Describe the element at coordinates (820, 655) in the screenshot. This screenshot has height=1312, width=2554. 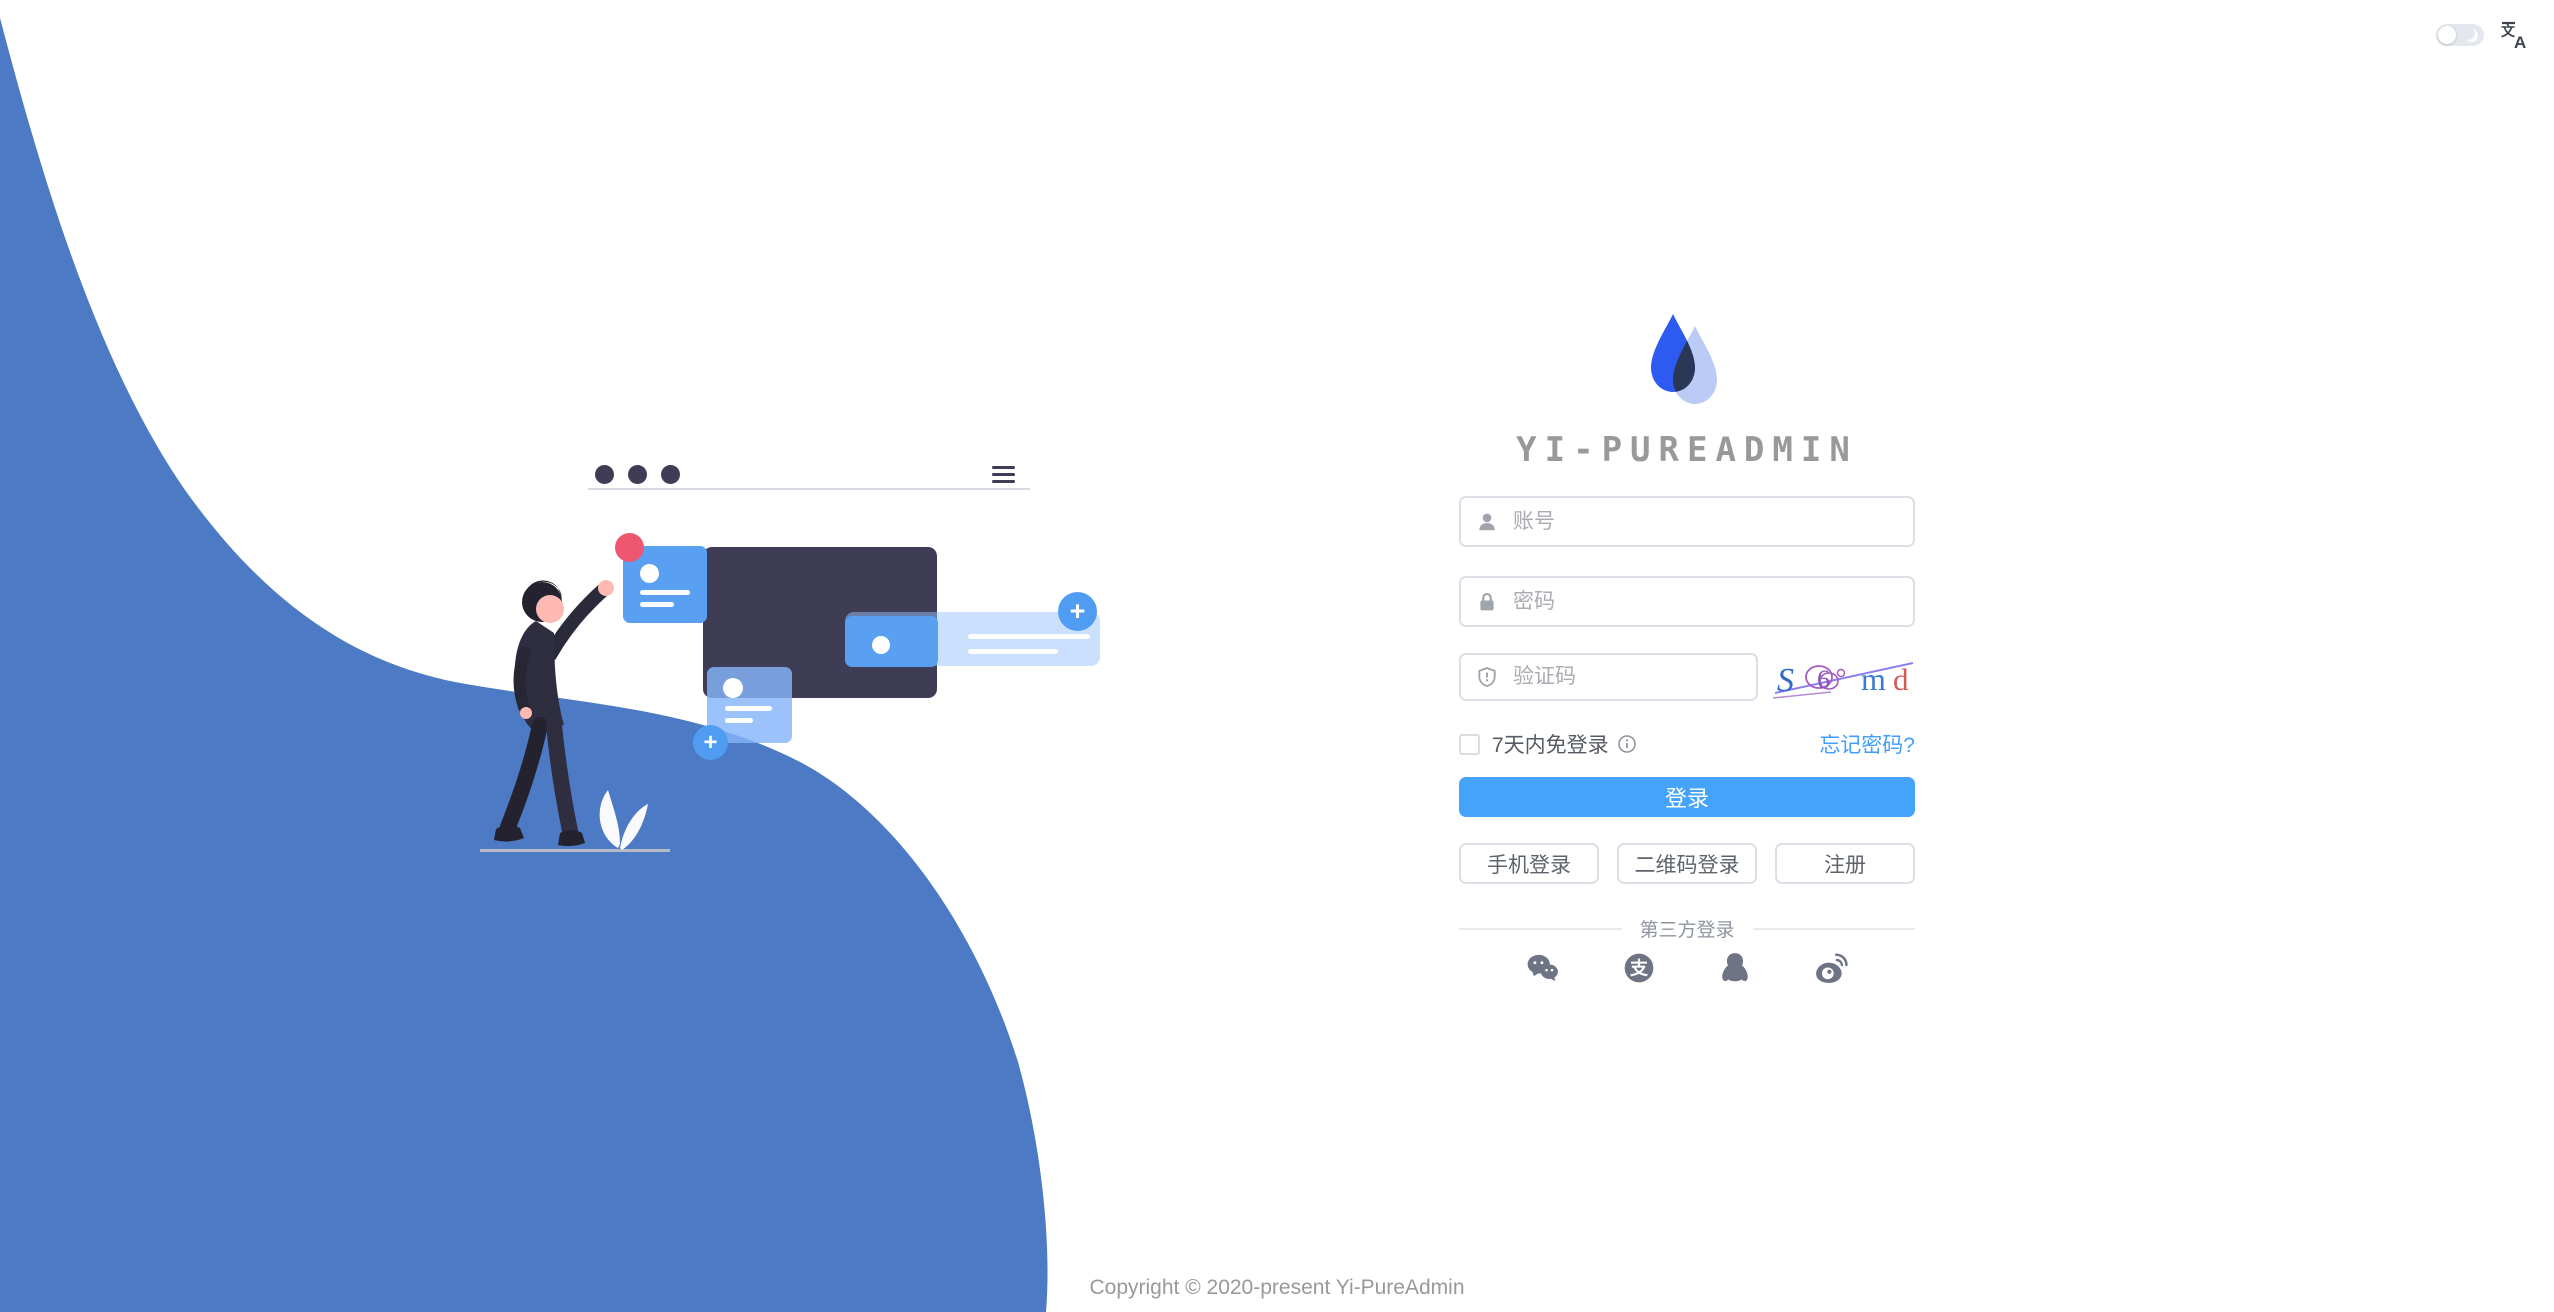
I see `hero-illustration: + +` at that location.